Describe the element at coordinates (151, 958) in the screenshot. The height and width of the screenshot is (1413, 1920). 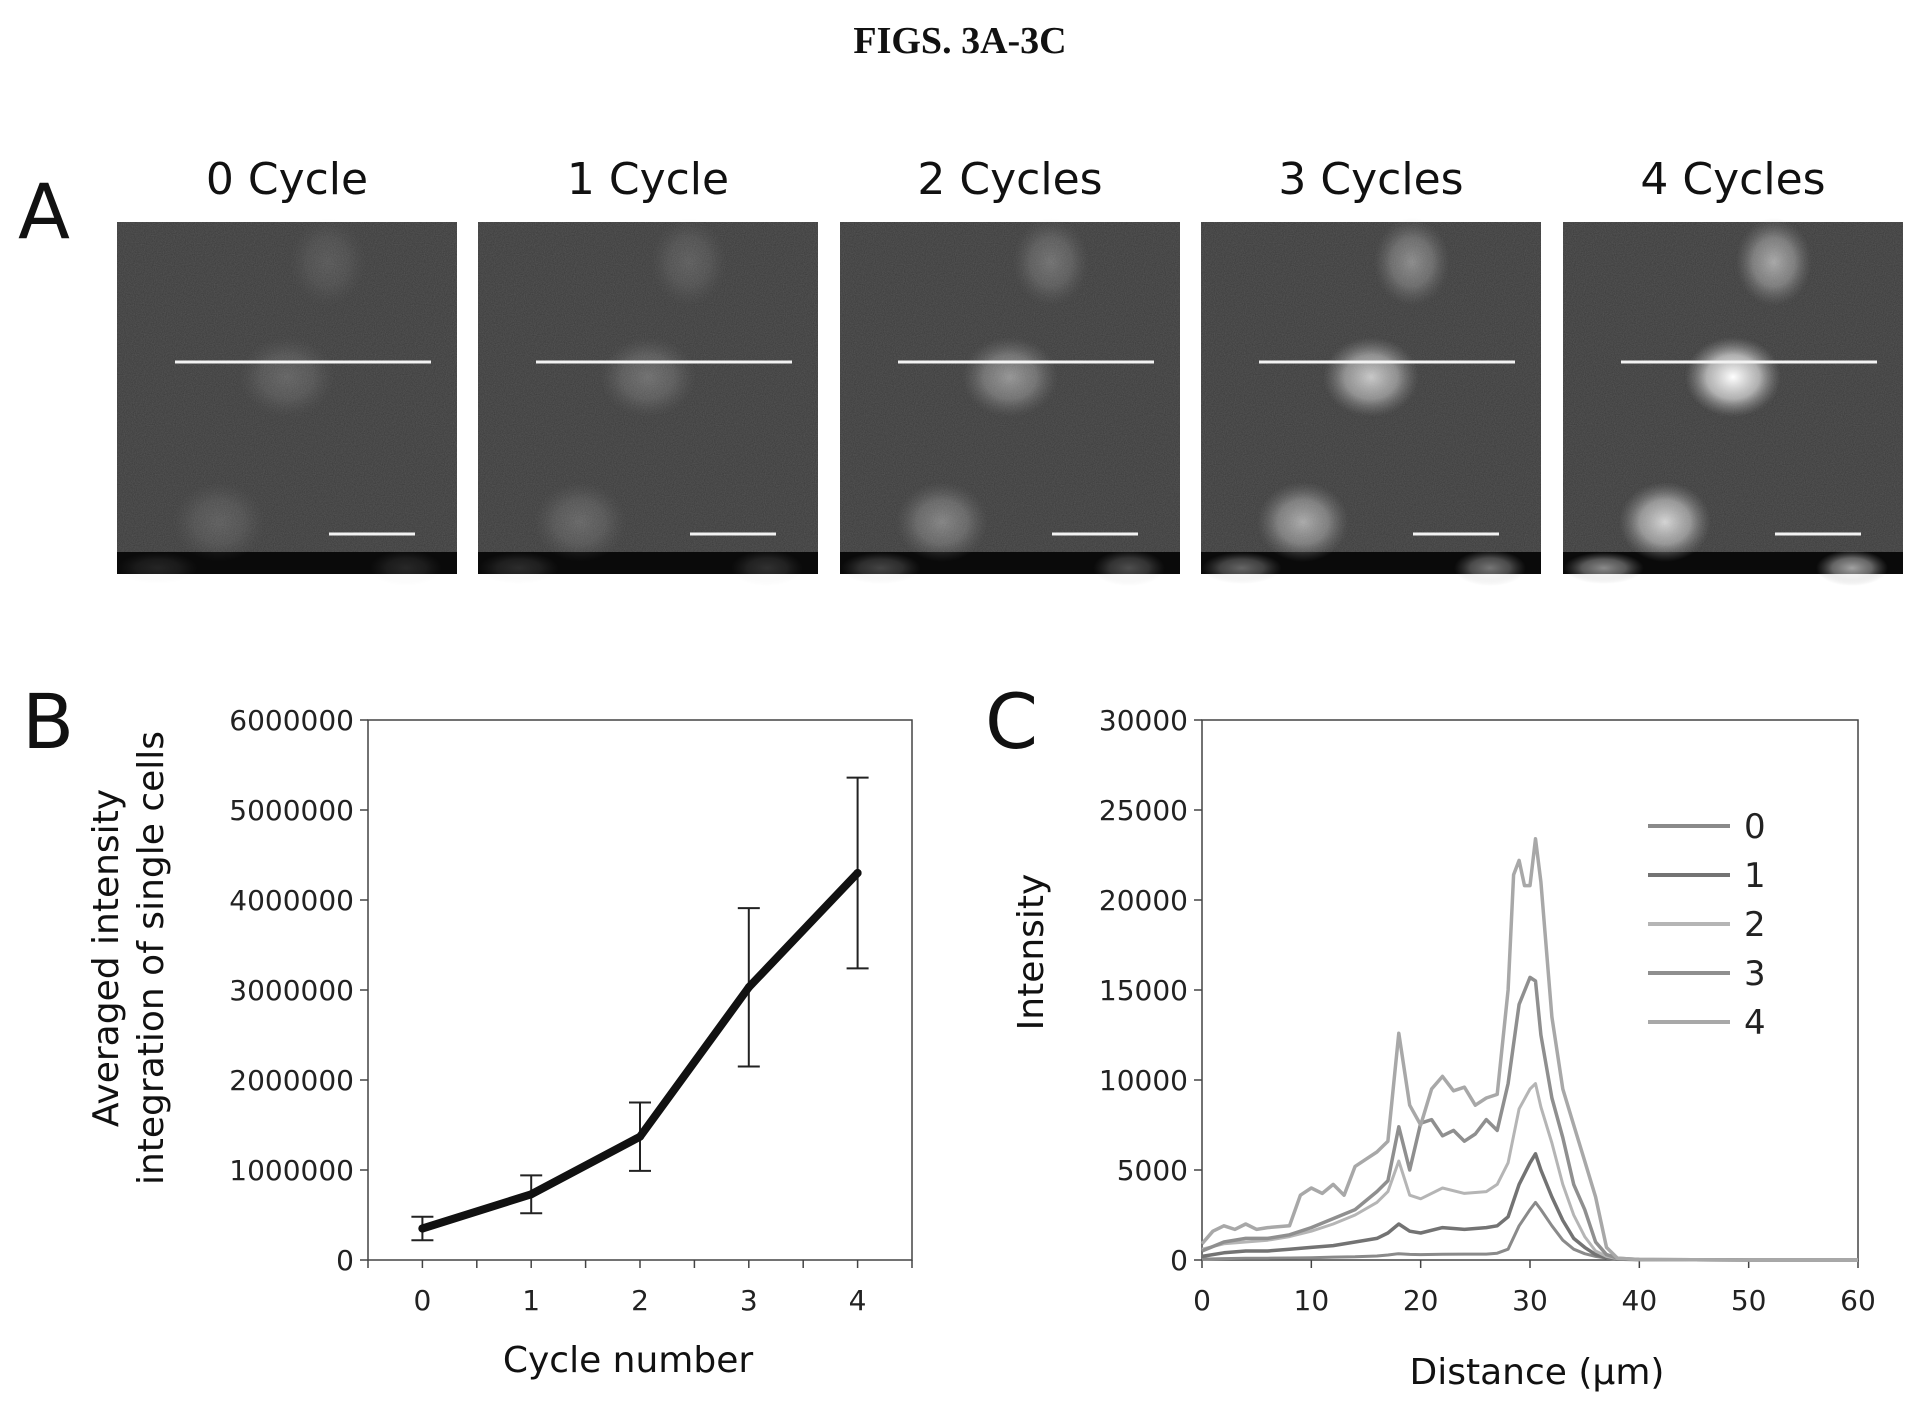
I see `panel-b-ylabel-line-2: integration of single cells` at that location.